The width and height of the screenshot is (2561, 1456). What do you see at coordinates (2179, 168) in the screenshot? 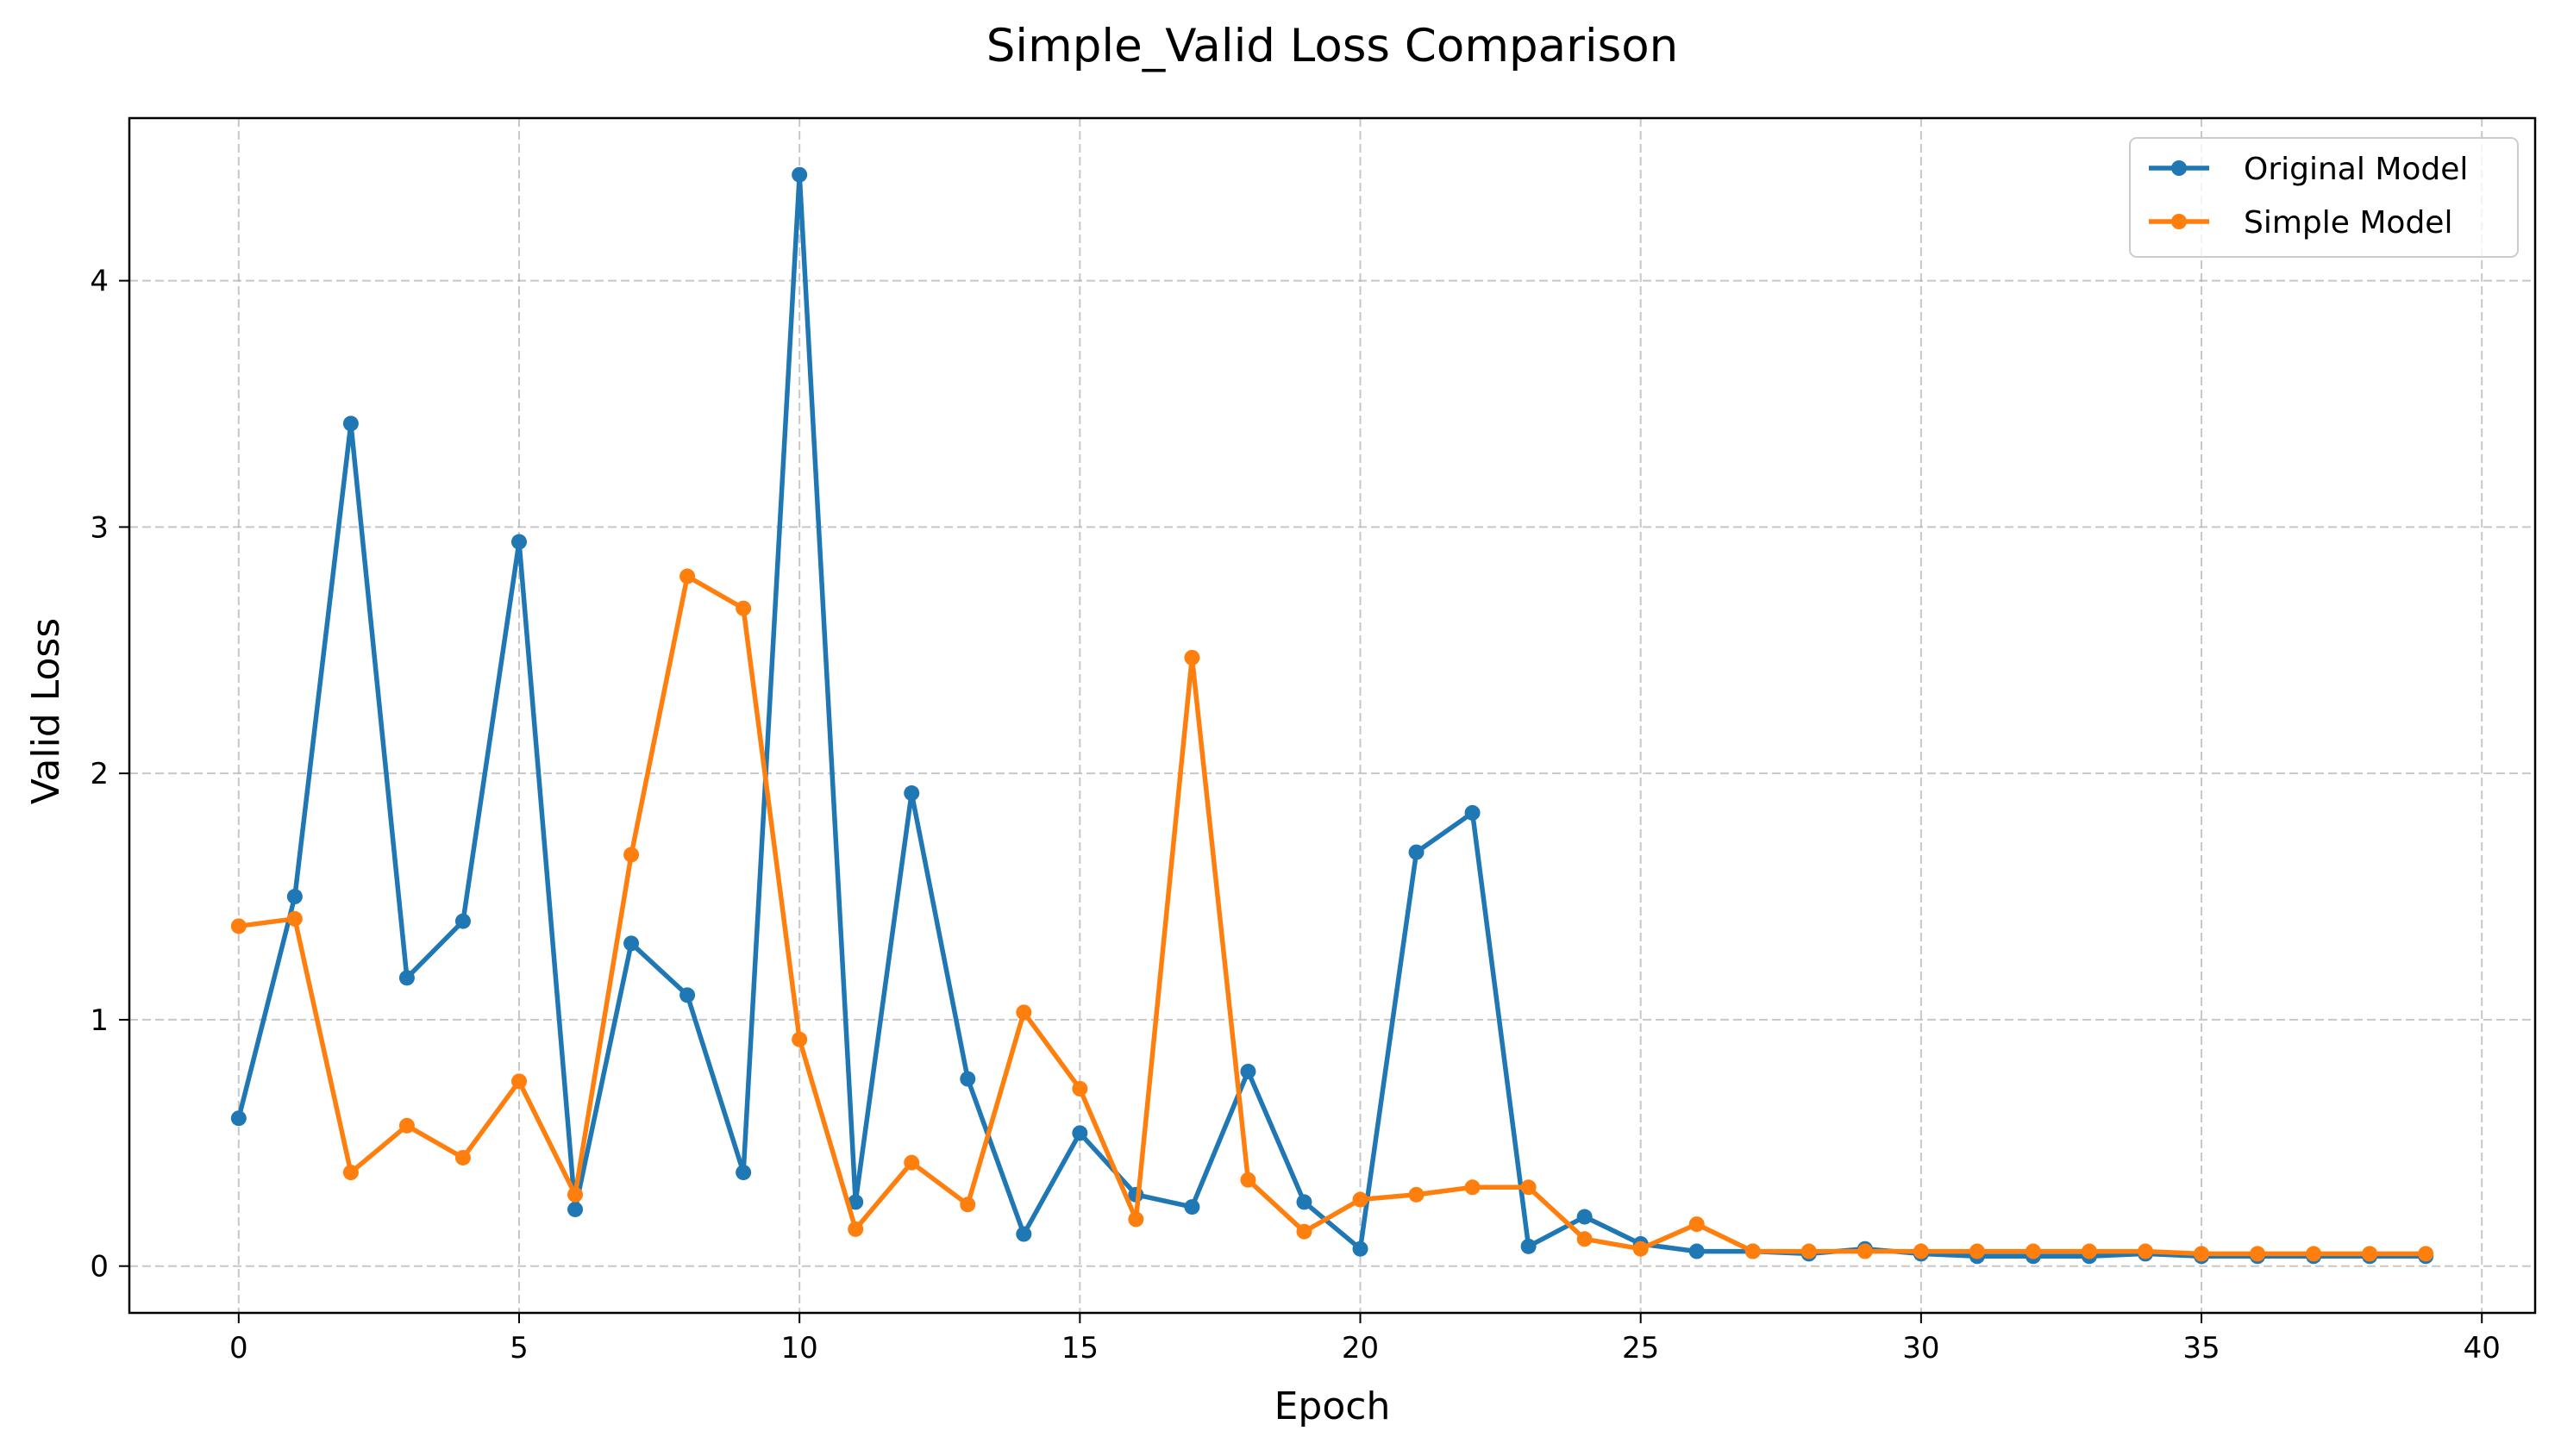
I see `legend-original-model-marker` at bounding box center [2179, 168].